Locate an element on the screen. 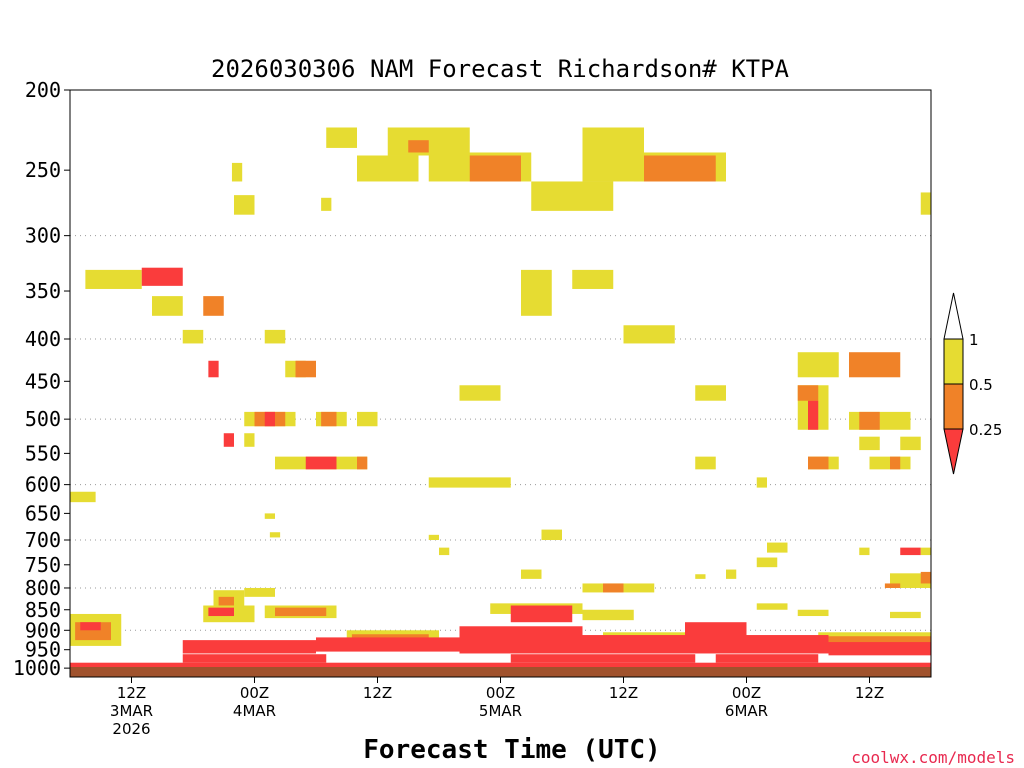 Image resolution: width=1024 pixels, height=768 pixels. y-tick-label-13: 850 is located at coordinates (43, 610).